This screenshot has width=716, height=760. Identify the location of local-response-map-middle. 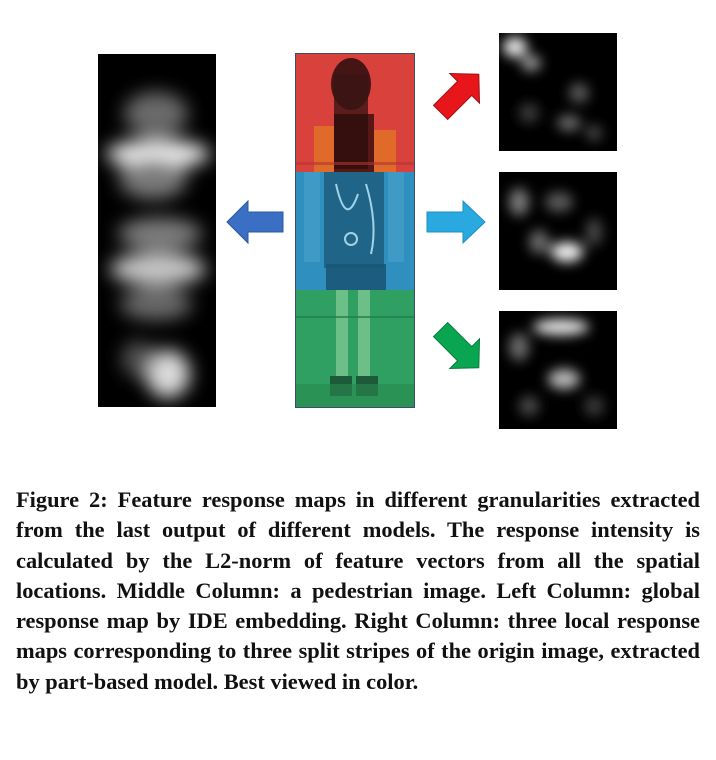
(558, 231).